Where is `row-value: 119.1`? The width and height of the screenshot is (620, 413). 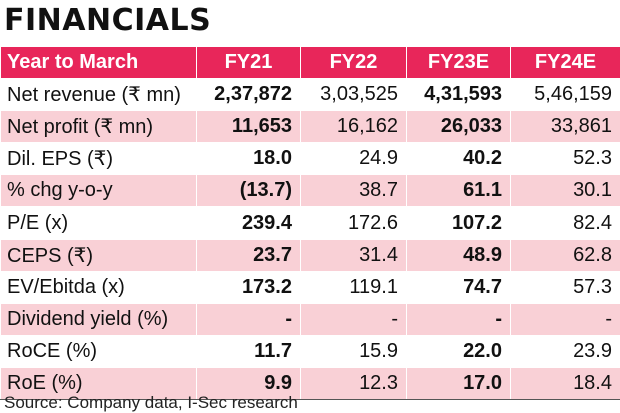
row-value: 119.1 is located at coordinates (353, 287).